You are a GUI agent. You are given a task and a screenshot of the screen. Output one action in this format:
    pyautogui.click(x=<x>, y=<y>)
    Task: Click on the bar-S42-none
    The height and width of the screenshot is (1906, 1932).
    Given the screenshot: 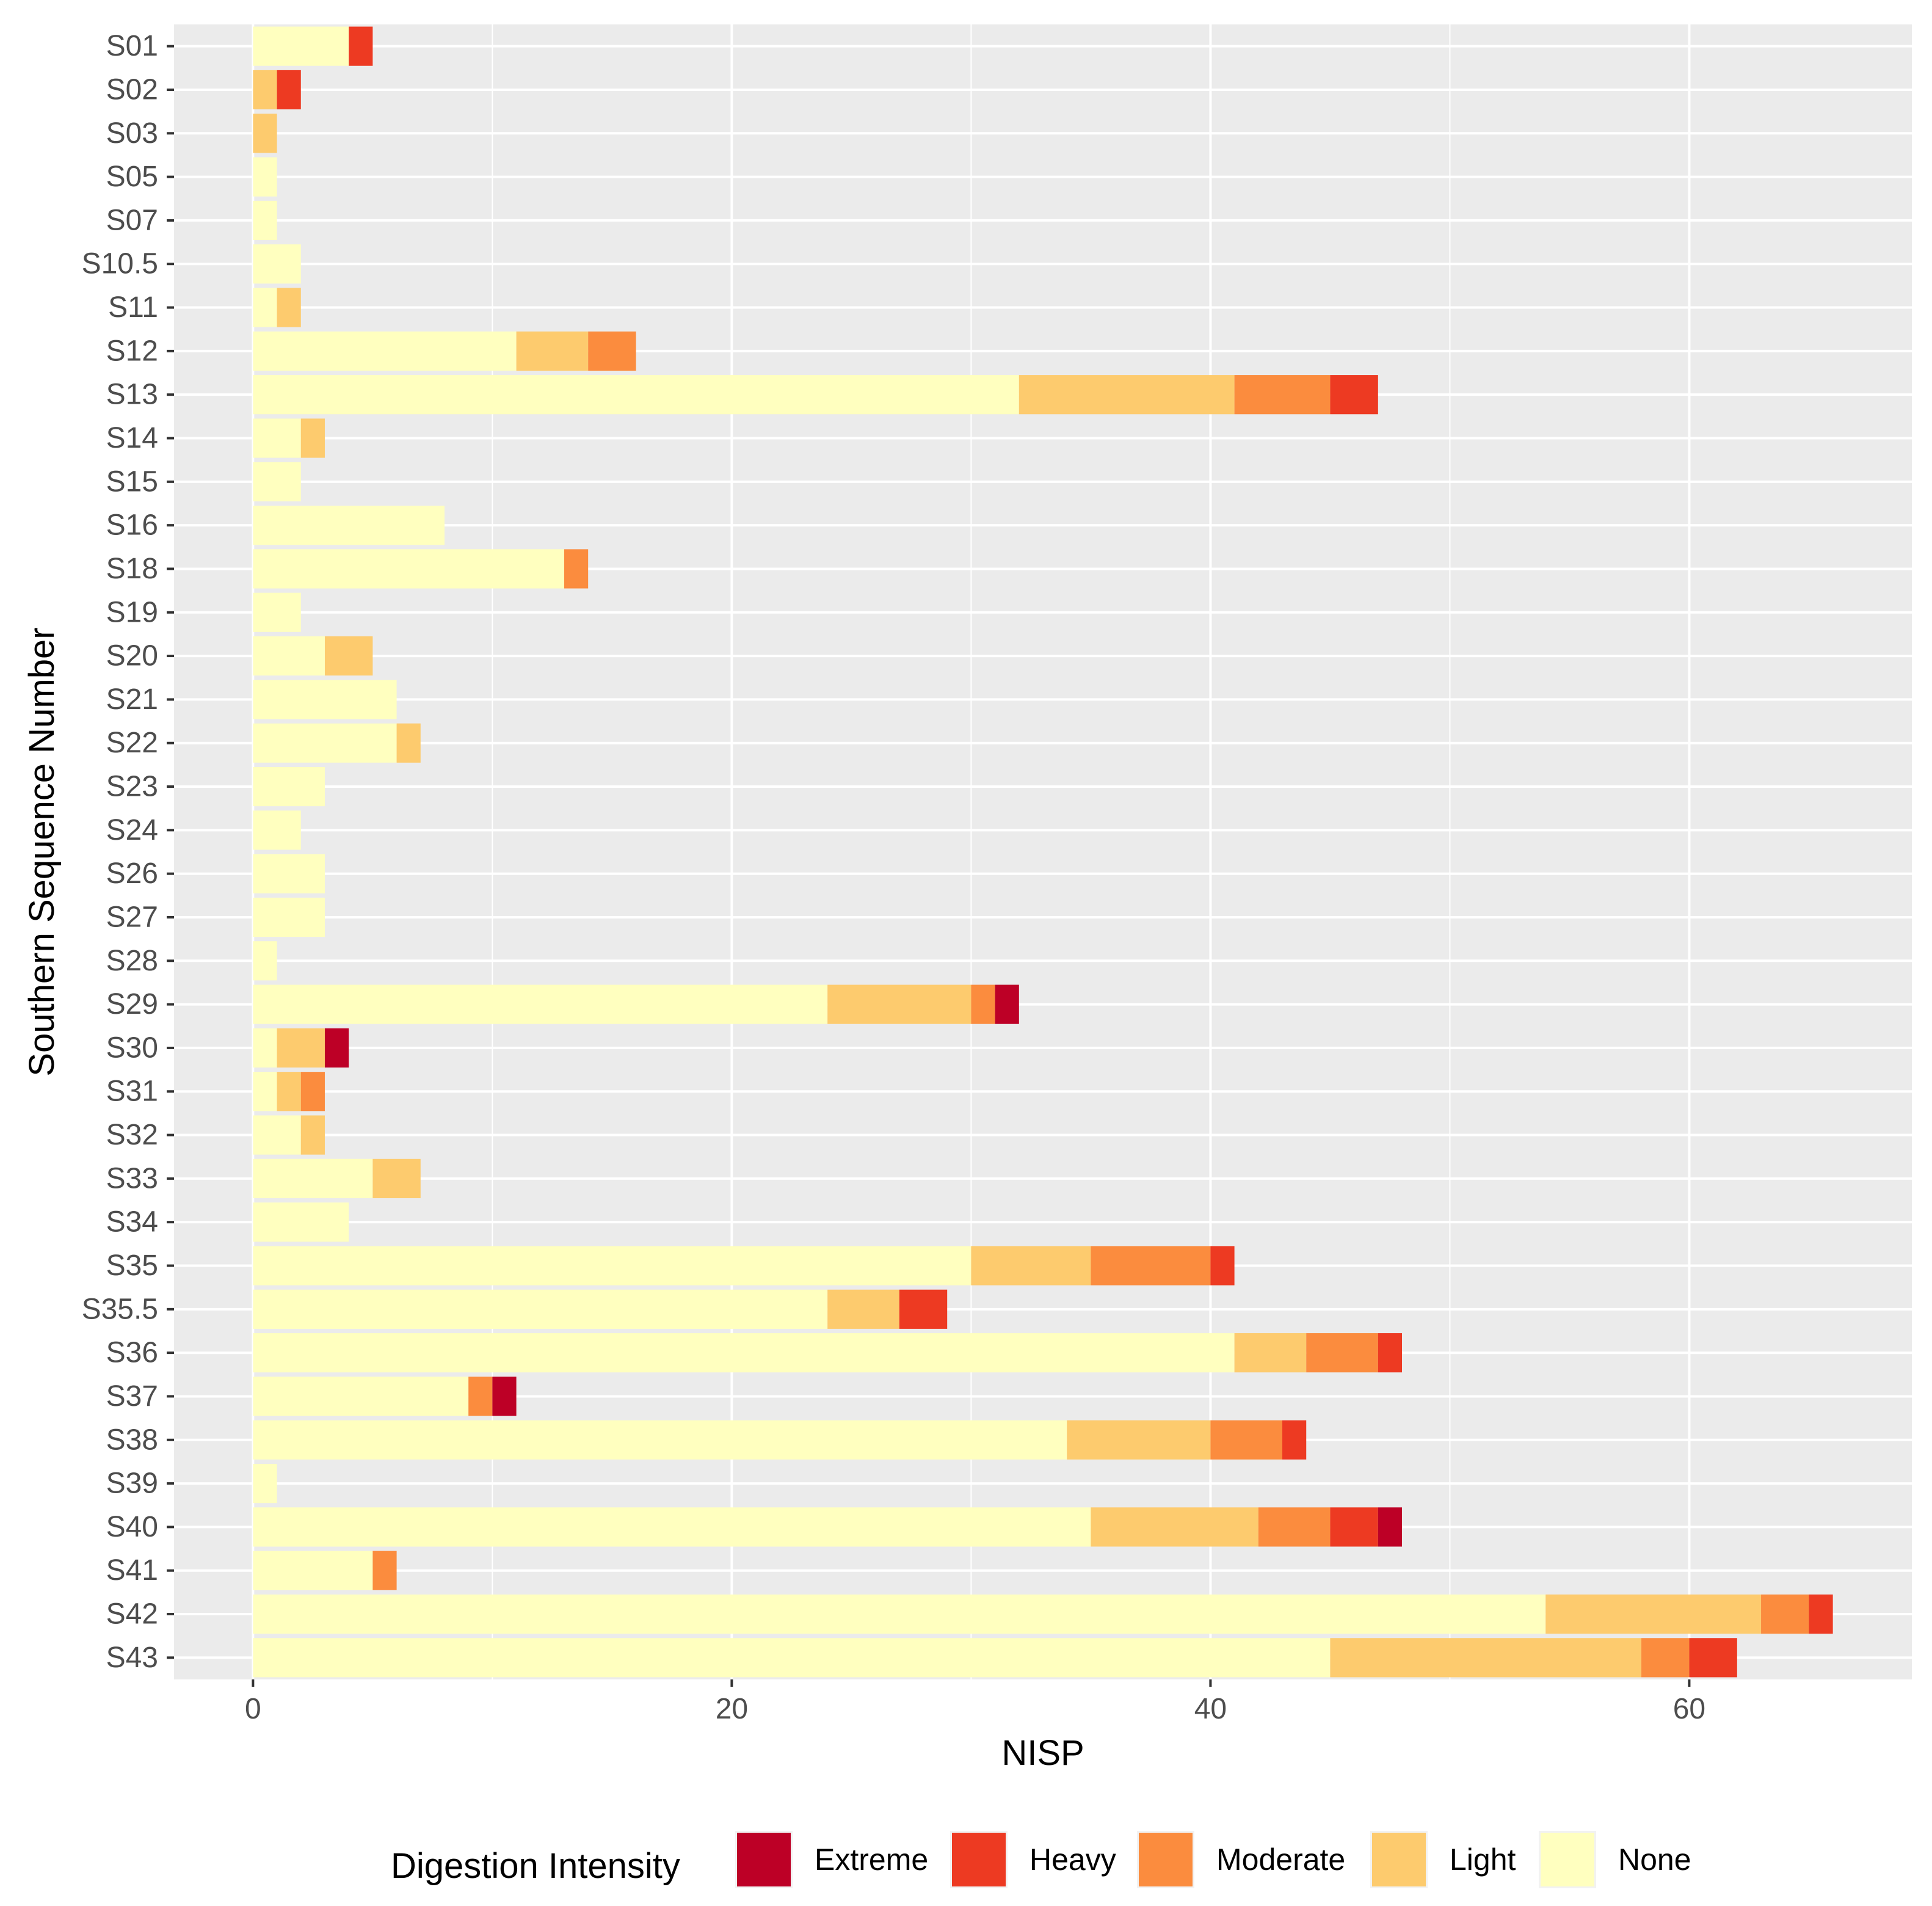 What is the action you would take?
    pyautogui.click(x=899, y=1614)
    